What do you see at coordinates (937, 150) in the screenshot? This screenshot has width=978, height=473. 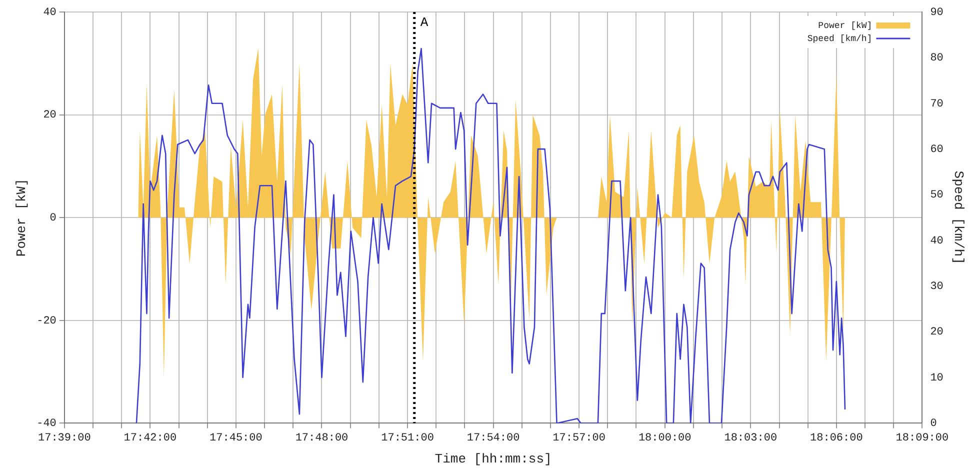 I see `y2-tick-label: 60` at bounding box center [937, 150].